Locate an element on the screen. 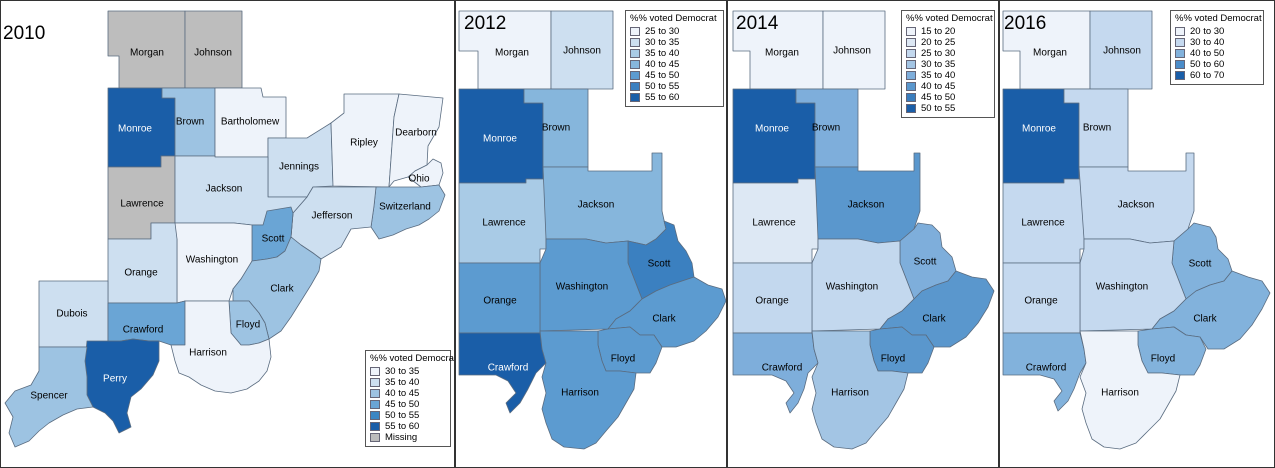 The width and height of the screenshot is (1275, 468). legend-item-label: 50 to 60 is located at coordinates (1207, 64).